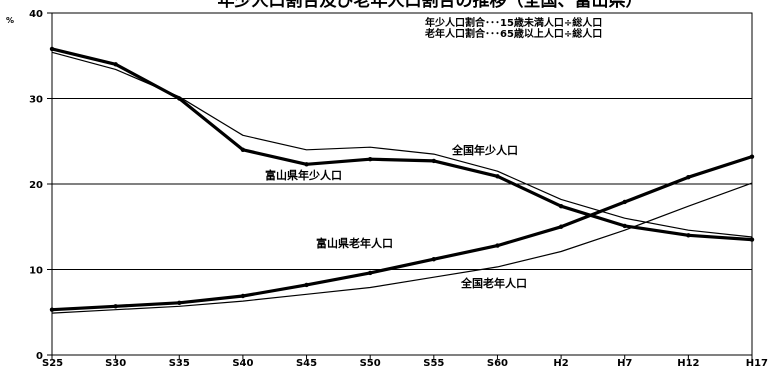 Image resolution: width=780 pixels, height=370 pixels. I want to click on x-tick-label: S50, so click(370, 363).